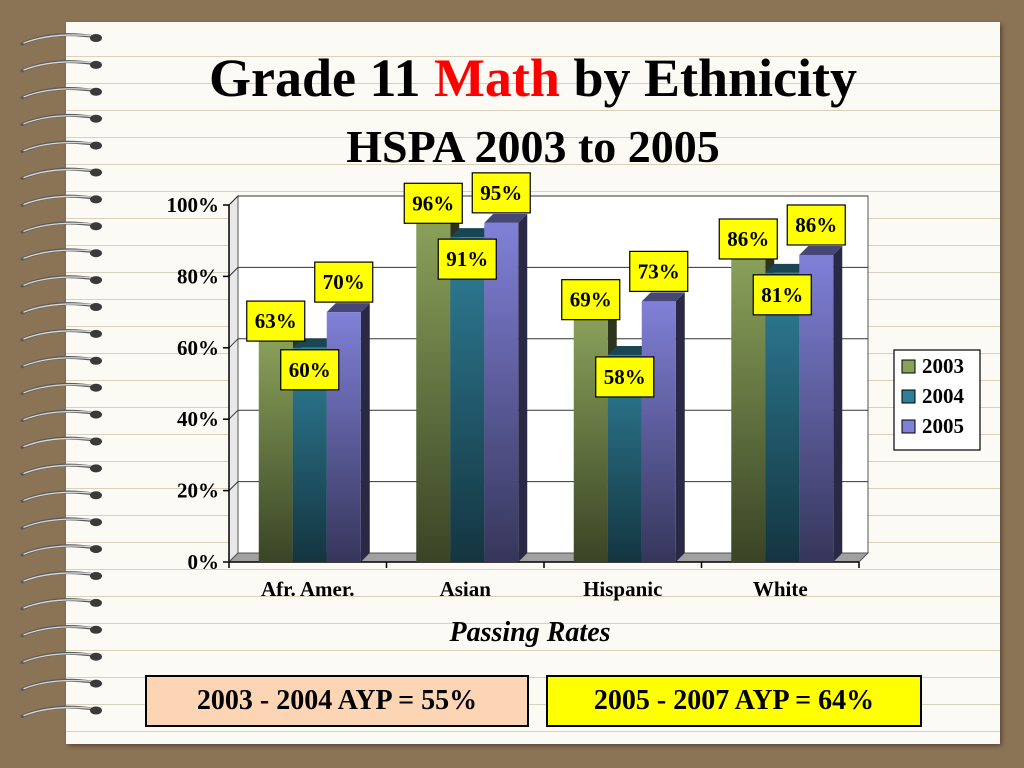  Describe the element at coordinates (61, 375) in the screenshot. I see `spiral-binding-icon` at that location.